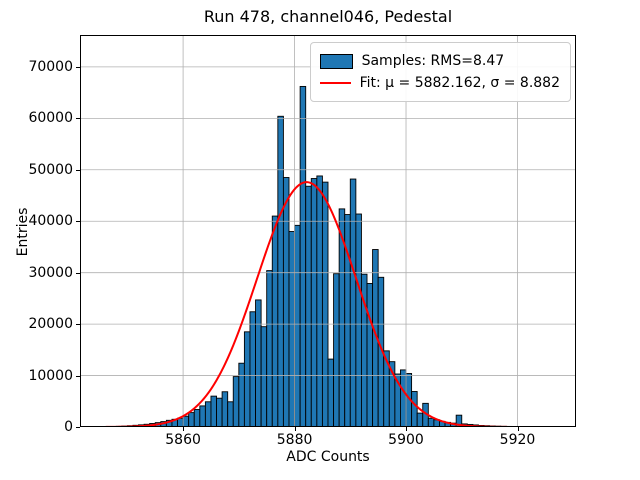  I want to click on y-tick-label: 60000, so click(50, 118).